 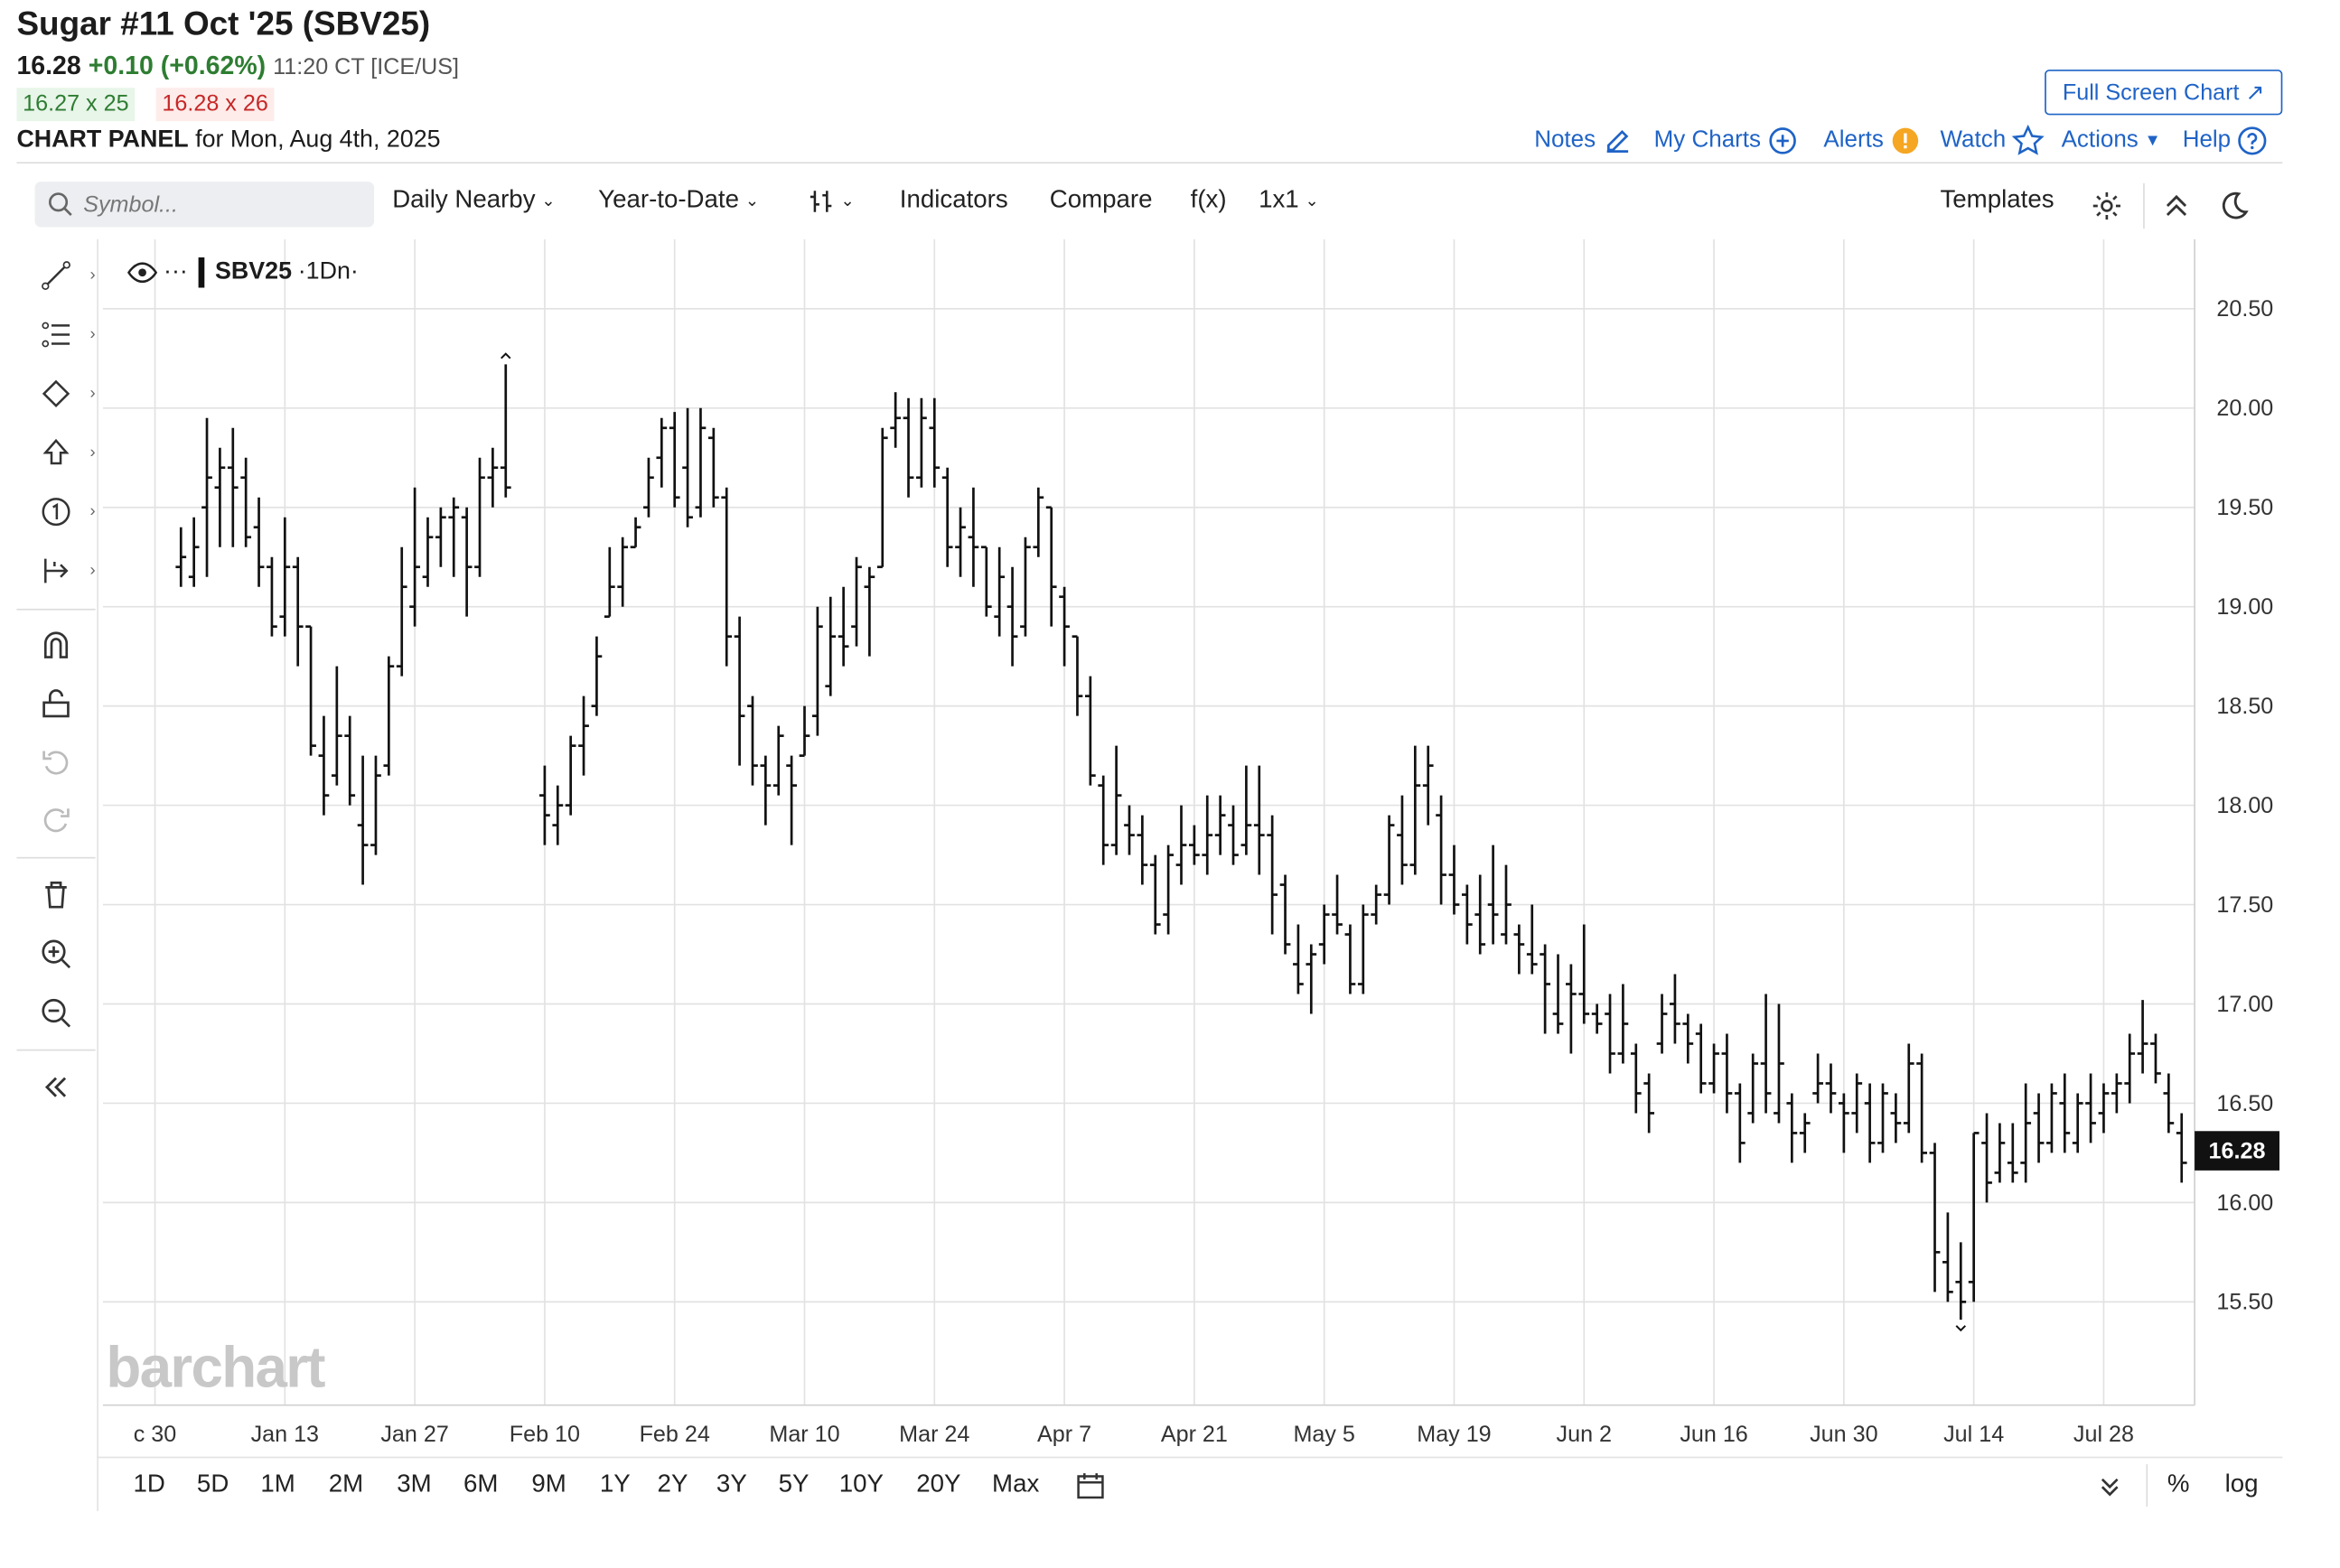 I want to click on calendar-icon, so click(x=1090, y=1485).